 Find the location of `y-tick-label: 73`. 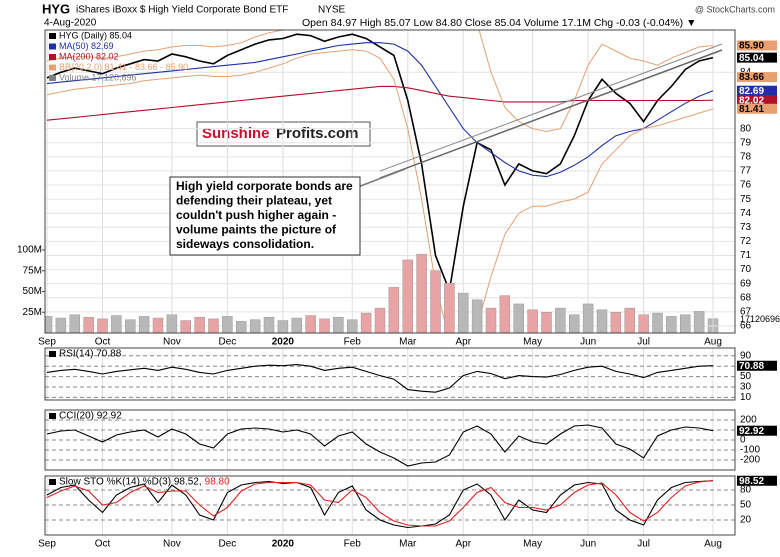

y-tick-label: 73 is located at coordinates (746, 227).